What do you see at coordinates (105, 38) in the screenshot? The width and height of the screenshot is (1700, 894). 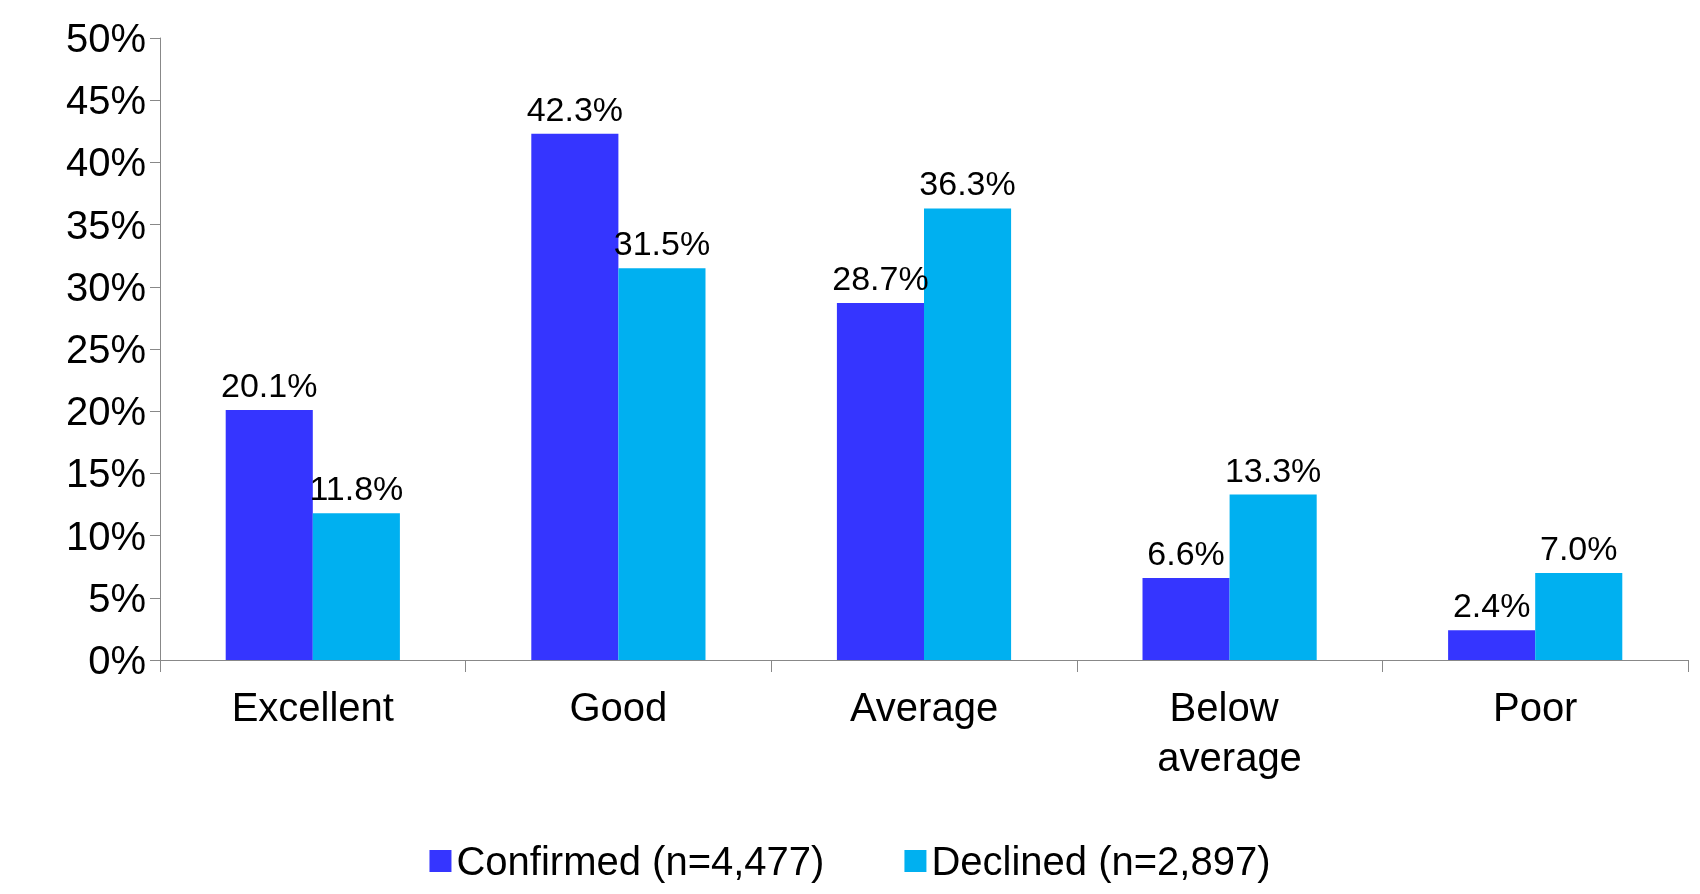 I see `y-tick-label: 50%` at bounding box center [105, 38].